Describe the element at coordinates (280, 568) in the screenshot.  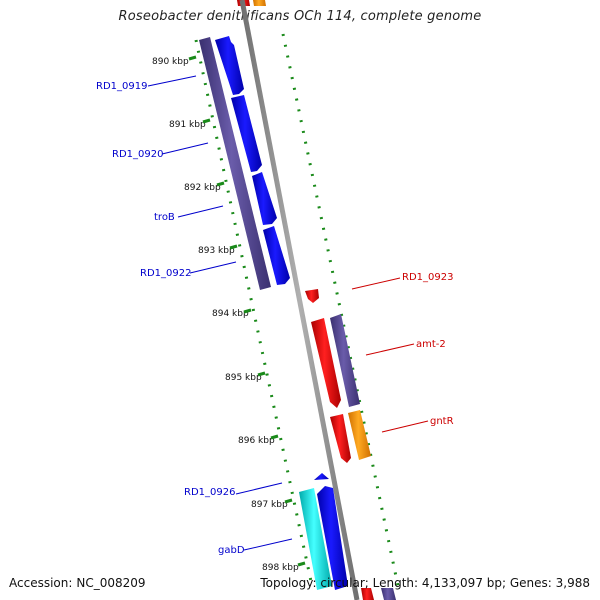
I see `tick-label-898: 898 kbp` at that location.